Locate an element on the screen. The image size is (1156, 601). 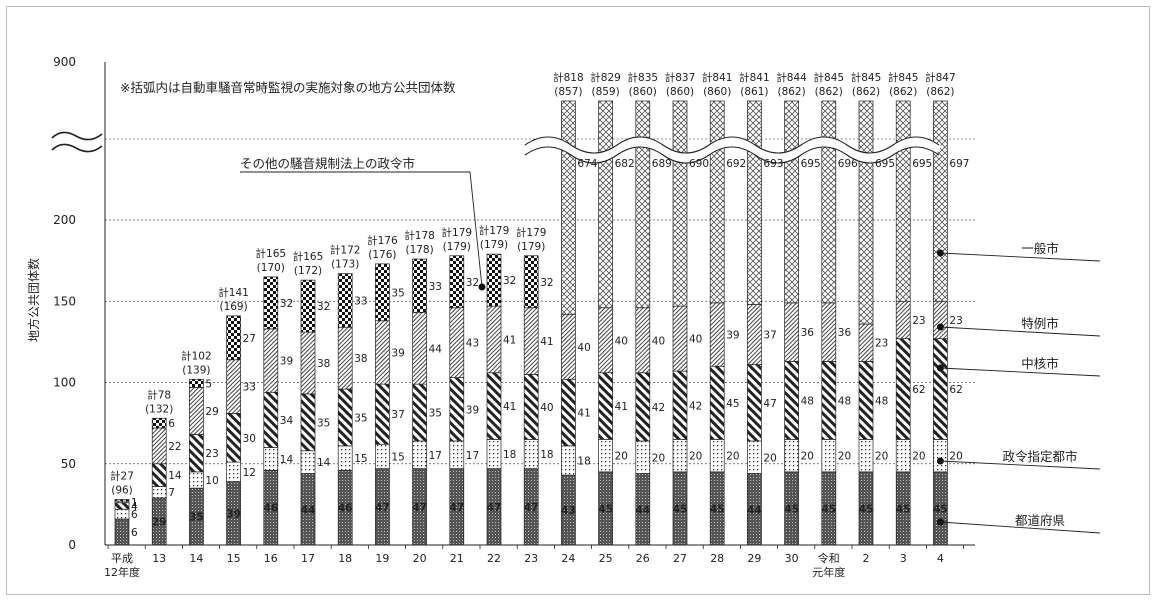
legend-leader is located at coordinates (1020, 465).